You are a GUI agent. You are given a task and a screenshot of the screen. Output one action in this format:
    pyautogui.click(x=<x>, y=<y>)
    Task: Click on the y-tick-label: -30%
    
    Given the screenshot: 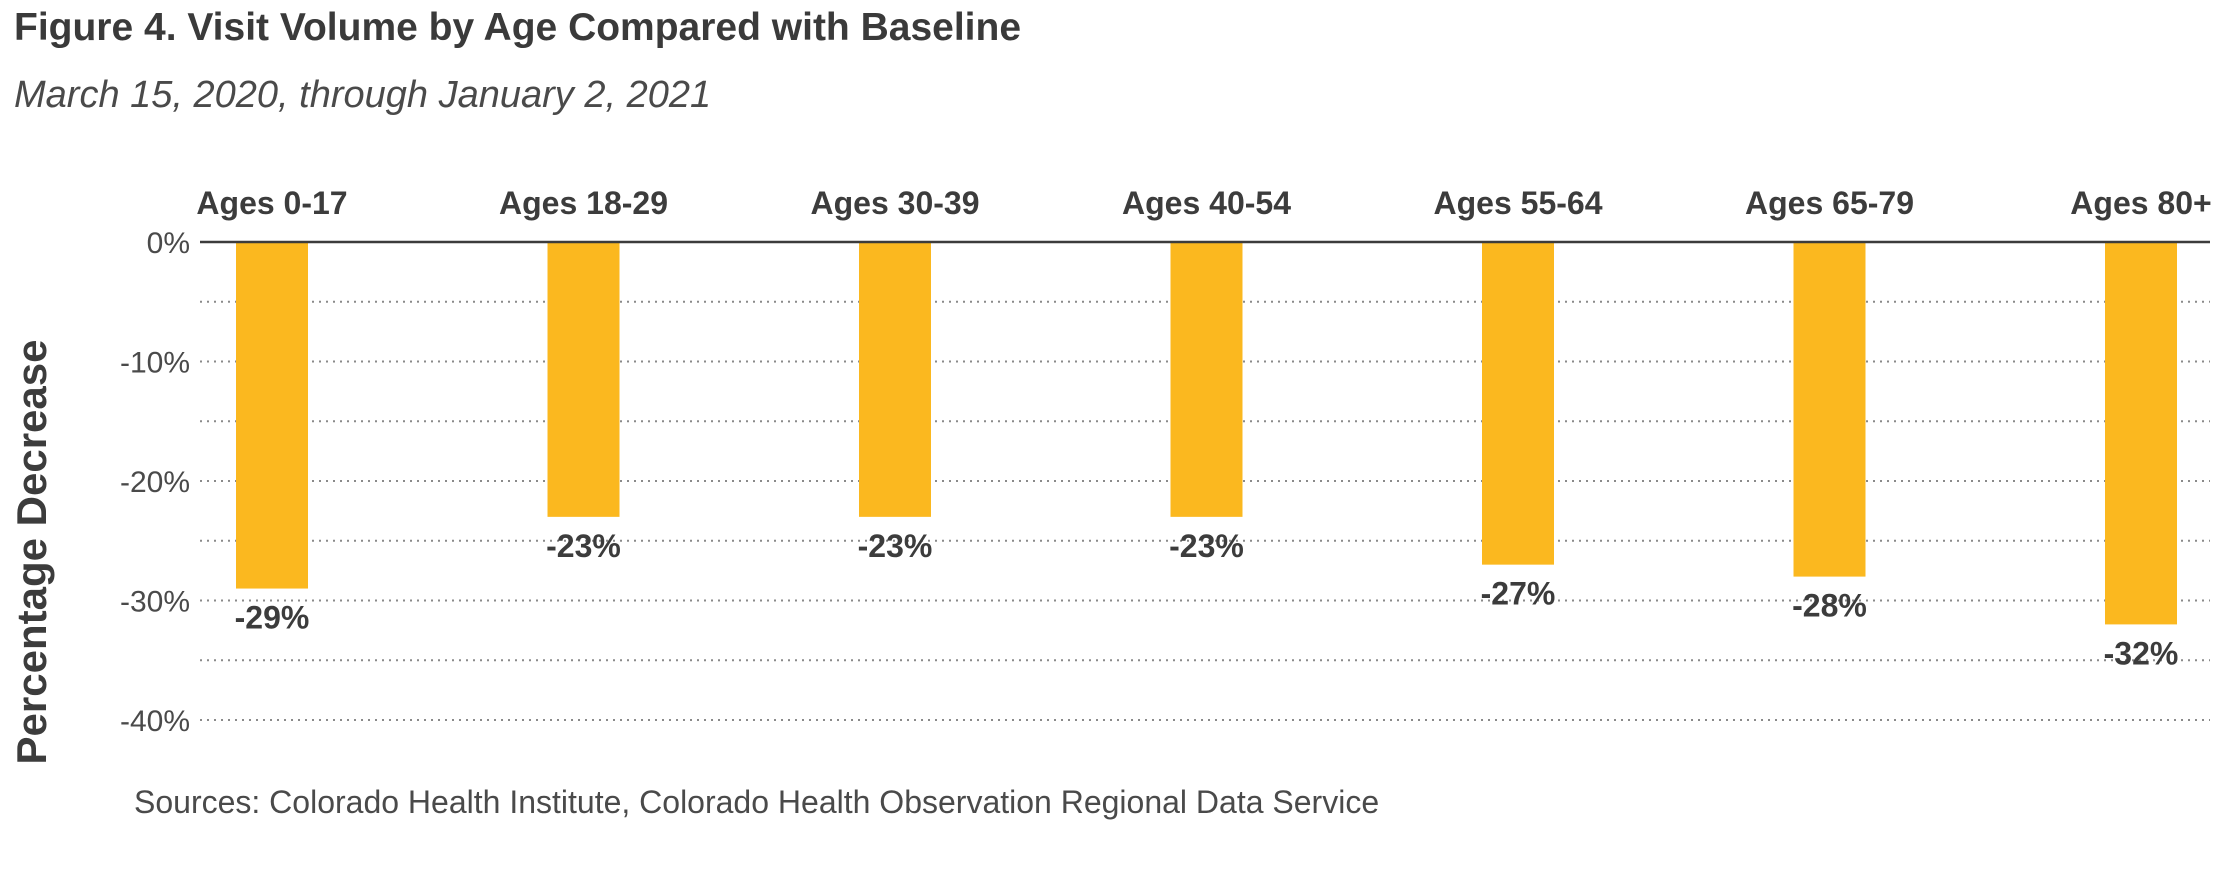 What is the action you would take?
    pyautogui.click(x=155, y=602)
    